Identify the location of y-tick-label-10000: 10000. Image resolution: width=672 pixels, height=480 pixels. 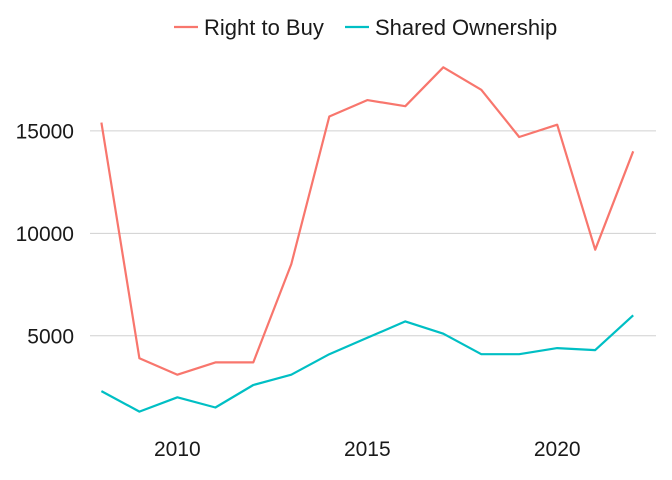
(45, 234).